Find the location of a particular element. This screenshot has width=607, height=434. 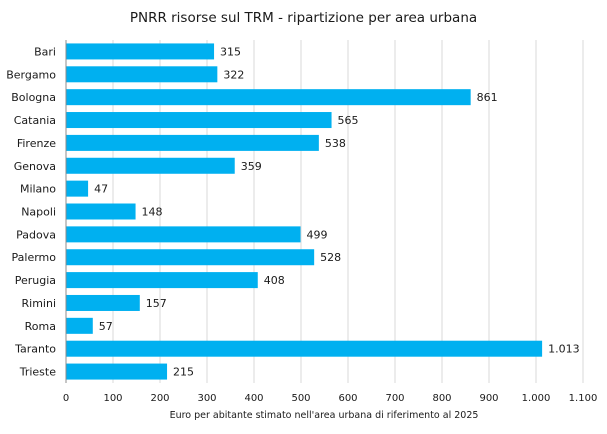

value-label: 315 is located at coordinates (230, 51).